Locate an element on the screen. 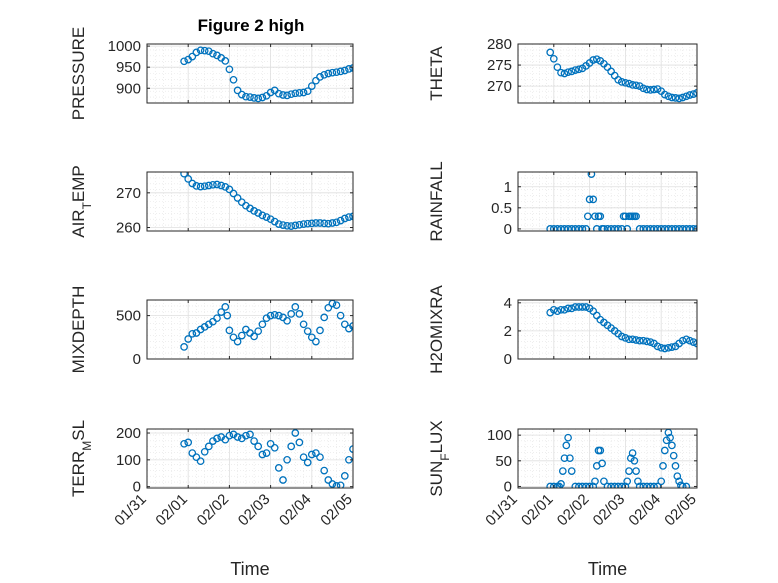 The height and width of the screenshot is (583, 778). y-axis-label: TERRMSL is located at coordinates (81, 458).